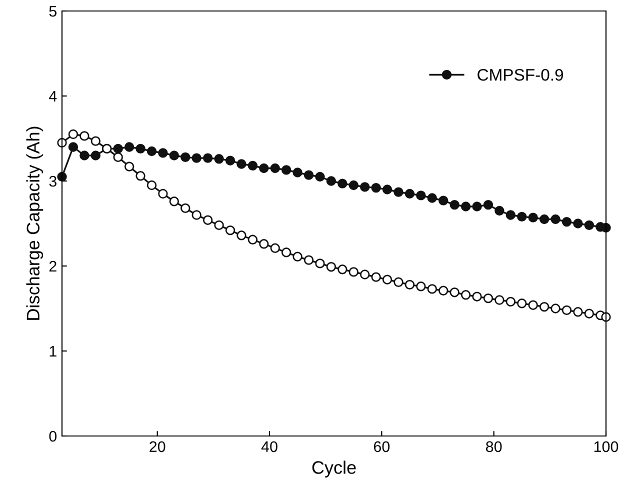 This screenshot has height=498, width=639. What do you see at coordinates (35, 223) in the screenshot?
I see `y-axis-title: Discharge Capacity (Ah)` at bounding box center [35, 223].